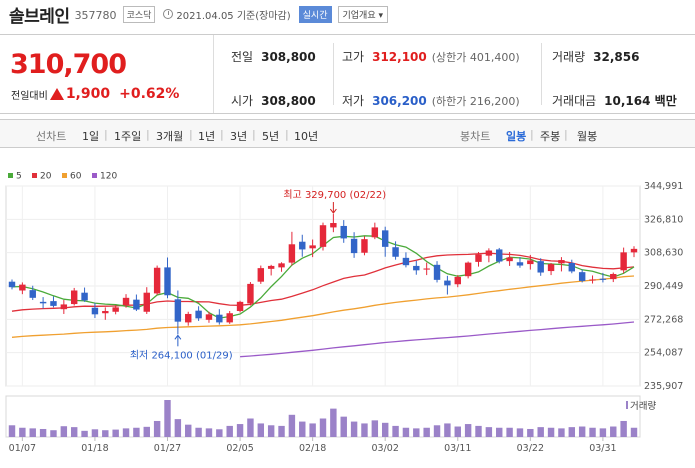  Describe the element at coordinates (516, 136) in the screenshot. I see `tab-daily: 일봉` at that location.